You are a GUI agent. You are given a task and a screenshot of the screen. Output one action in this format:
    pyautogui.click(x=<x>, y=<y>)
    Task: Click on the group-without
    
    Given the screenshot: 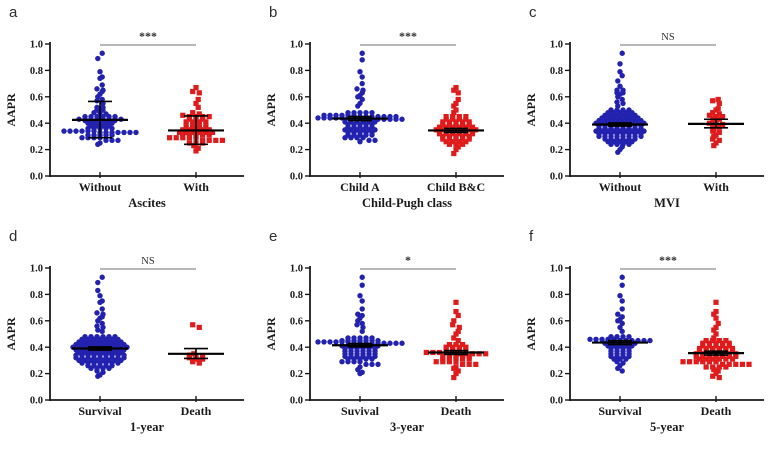 What is the action you would take?
    pyautogui.click(x=100, y=99)
    